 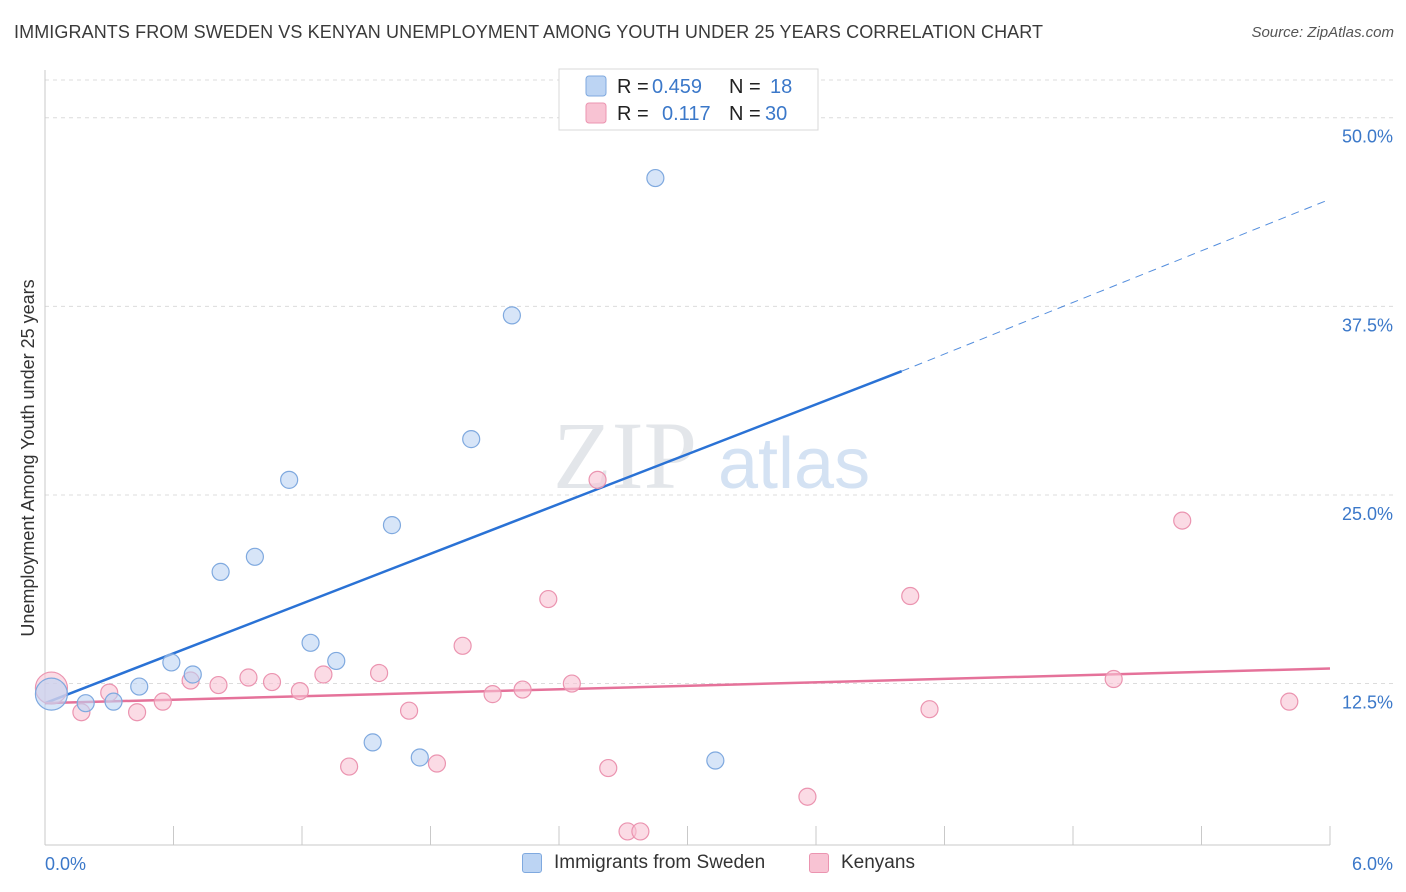 I want to click on legend-n-label-2: N =, so click(x=745, y=114).